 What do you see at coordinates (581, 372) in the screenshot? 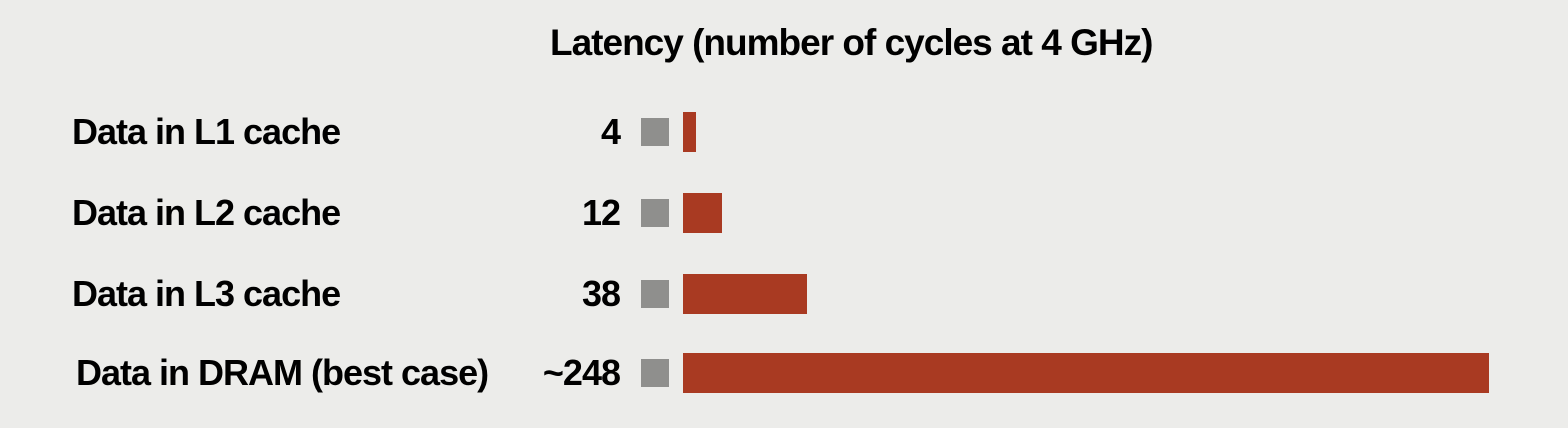
I see `data-label: ~248` at bounding box center [581, 372].